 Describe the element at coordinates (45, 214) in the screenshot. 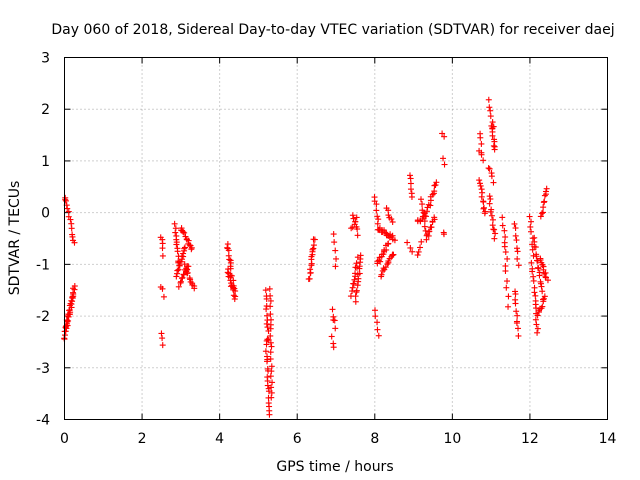

I see `y-tick-label: 0` at that location.